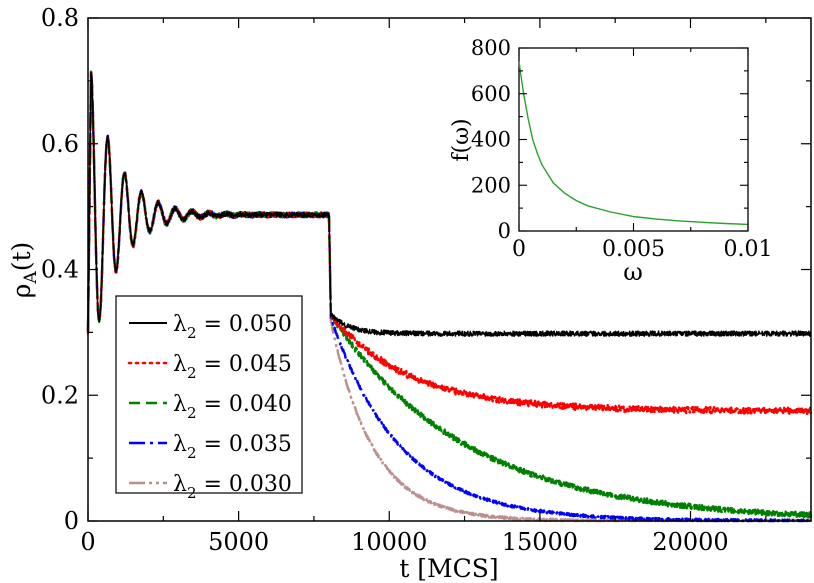 This screenshot has width=814, height=583. What do you see at coordinates (491, 140) in the screenshot?
I see `inset-y-tick-label: 400` at bounding box center [491, 140].